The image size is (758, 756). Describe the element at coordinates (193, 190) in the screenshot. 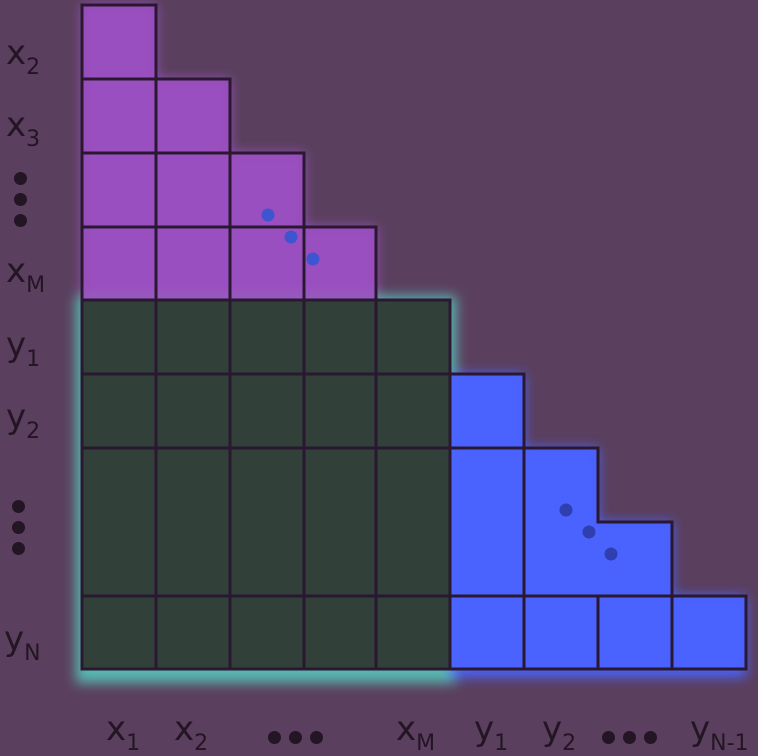

I see `cell-x-dots-x2` at that location.